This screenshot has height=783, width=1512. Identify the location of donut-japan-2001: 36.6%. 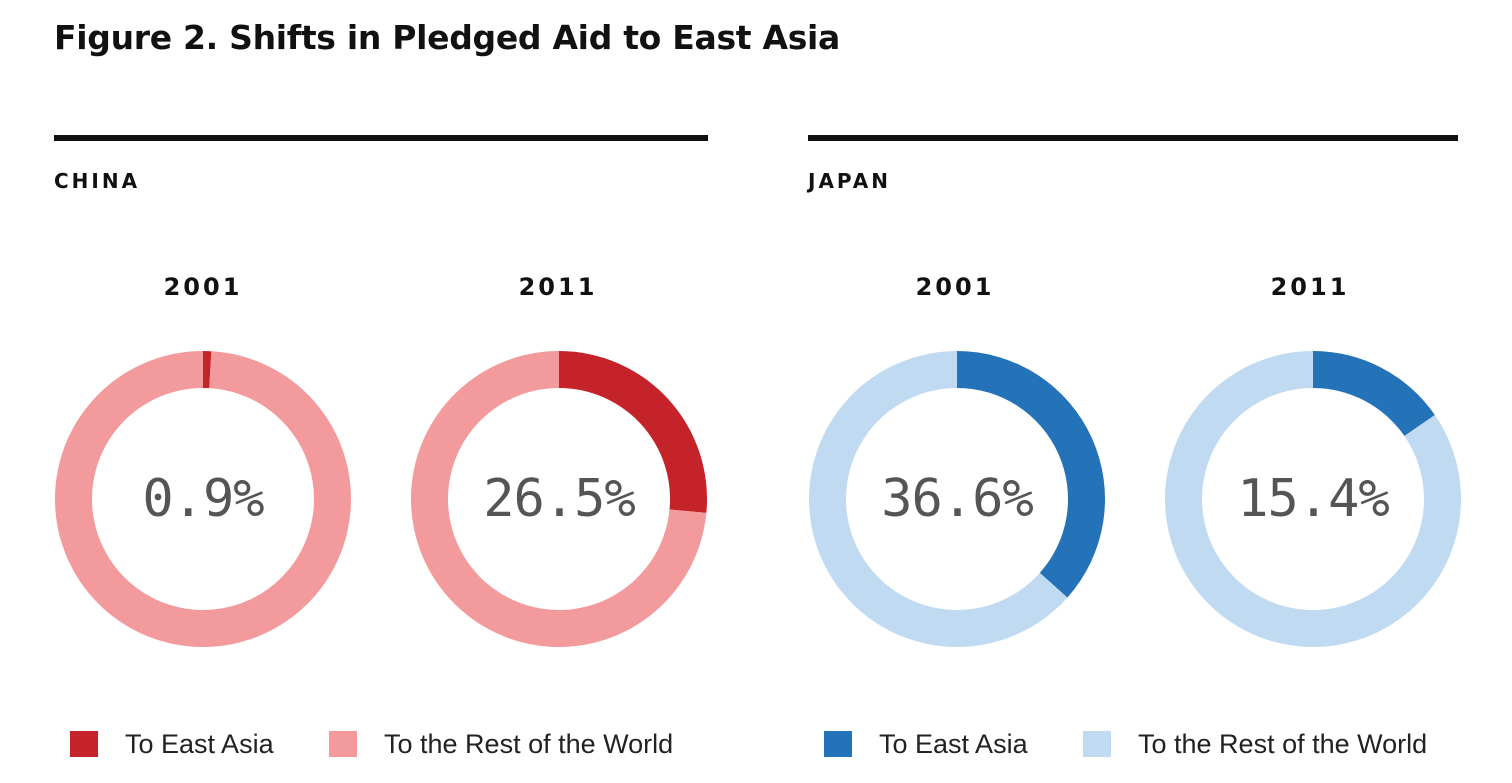
(957, 499).